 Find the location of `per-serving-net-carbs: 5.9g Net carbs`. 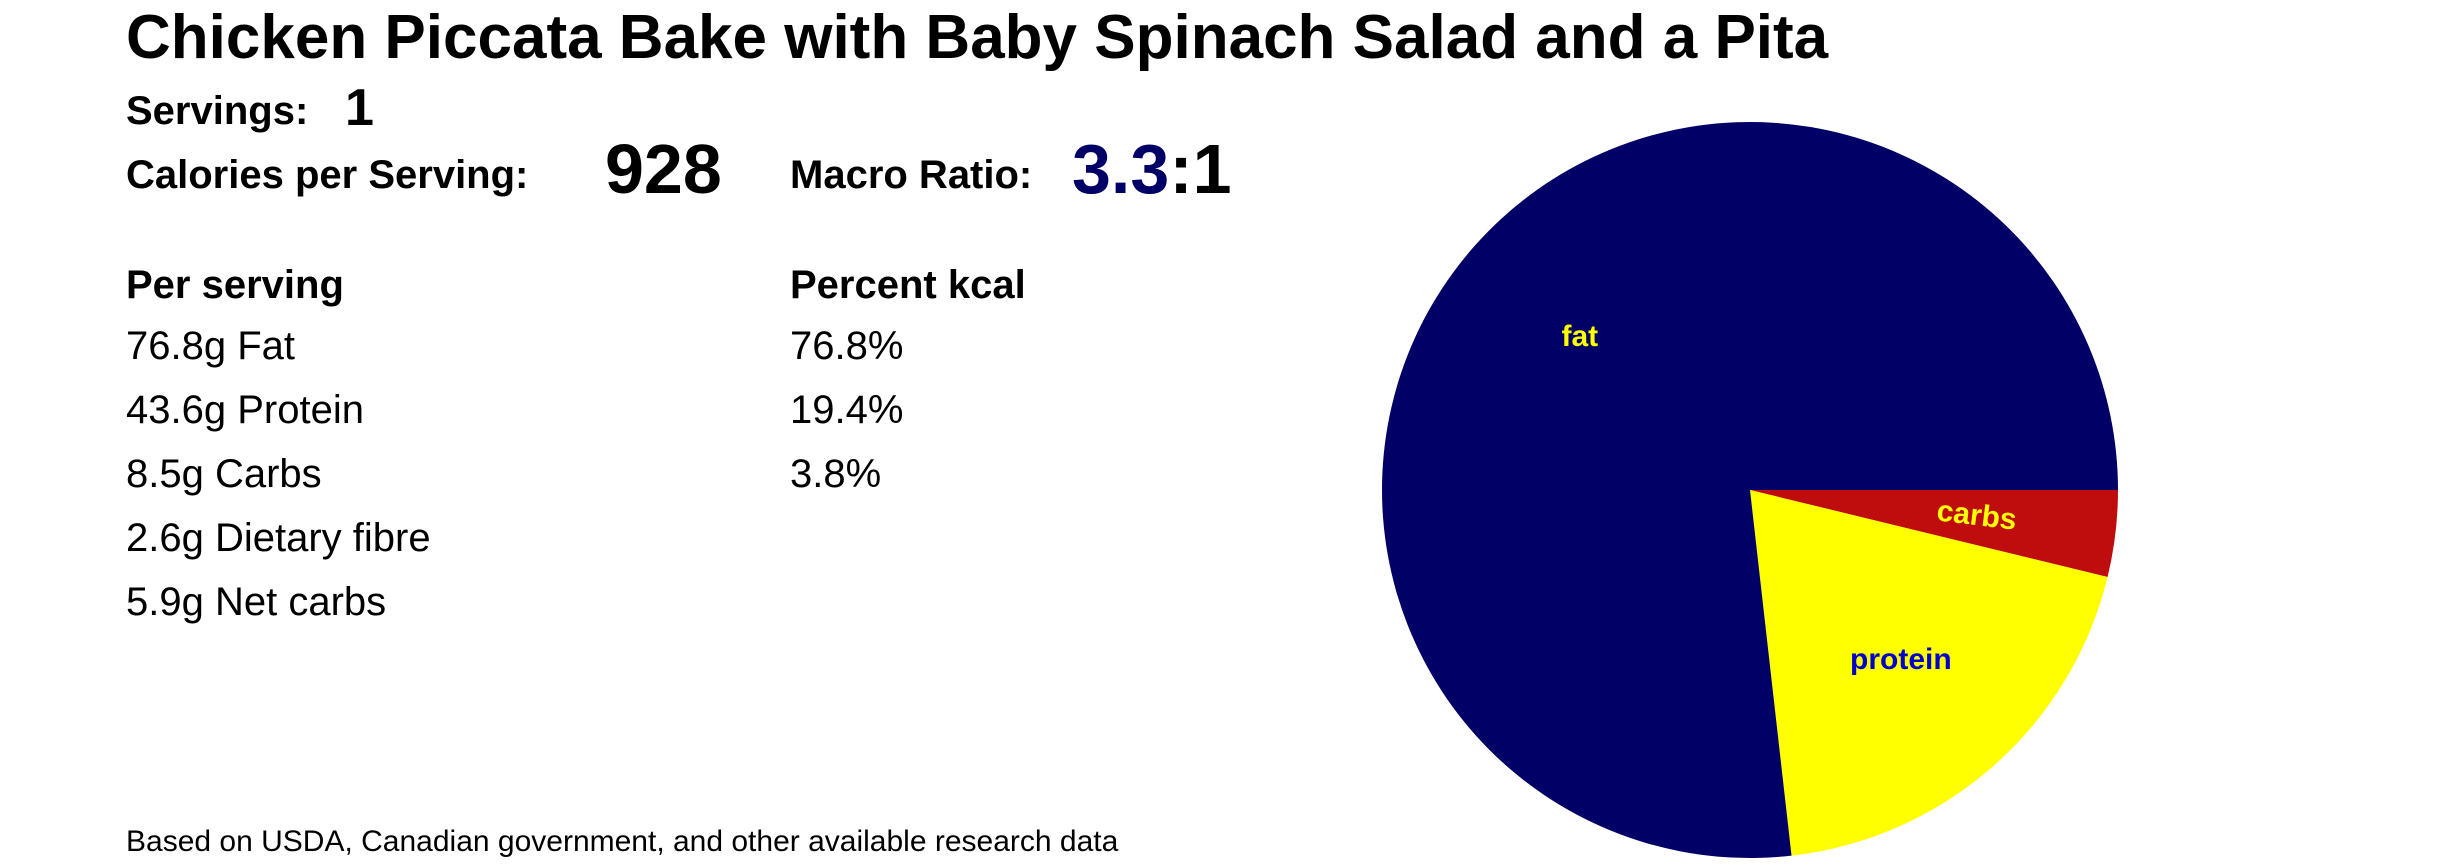

per-serving-net-carbs: 5.9g Net carbs is located at coordinates (256, 602).